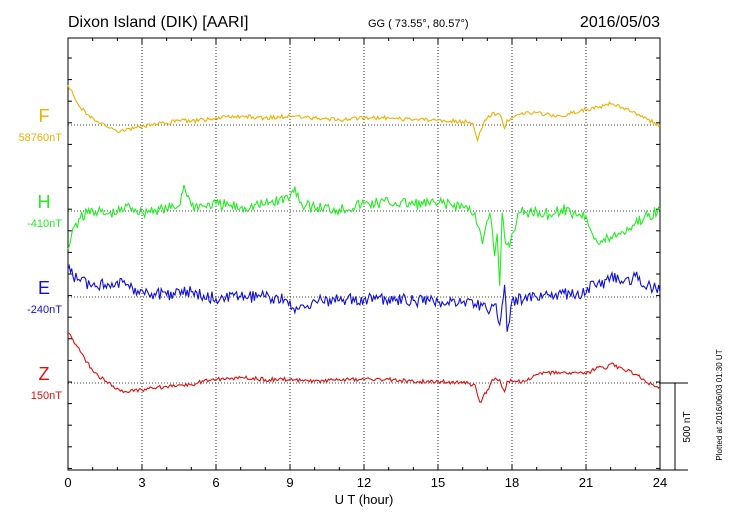 This screenshot has height=520, width=730. I want to click on x-tick-label: 24, so click(660, 482).